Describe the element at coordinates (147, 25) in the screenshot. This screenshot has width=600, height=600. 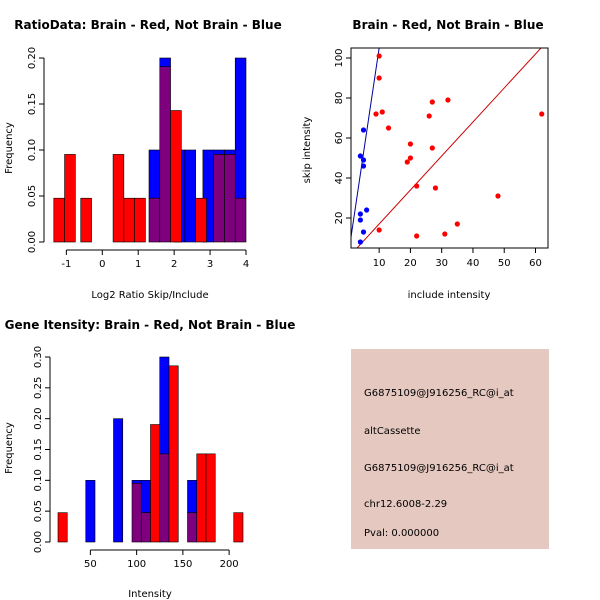
I see `ratio-histogram-title: RatioData: Brain - Red, Not Brain - Blue` at that location.